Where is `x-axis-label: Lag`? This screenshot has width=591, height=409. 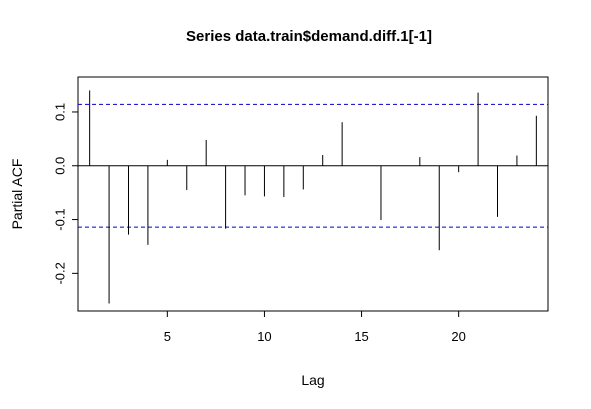 x-axis-label: Lag is located at coordinates (312, 380).